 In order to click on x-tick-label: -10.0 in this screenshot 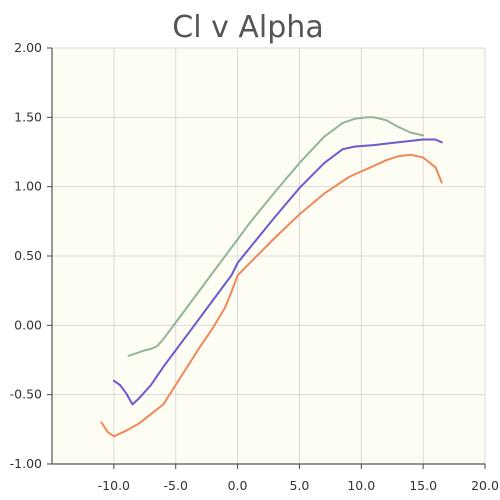, I will do `click(114, 485)`.